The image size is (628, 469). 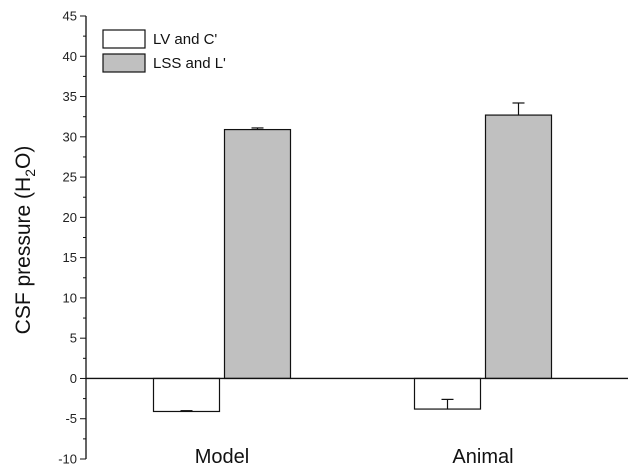 I want to click on y-axis-label-main: CSF pressure (H, so click(x=23, y=256).